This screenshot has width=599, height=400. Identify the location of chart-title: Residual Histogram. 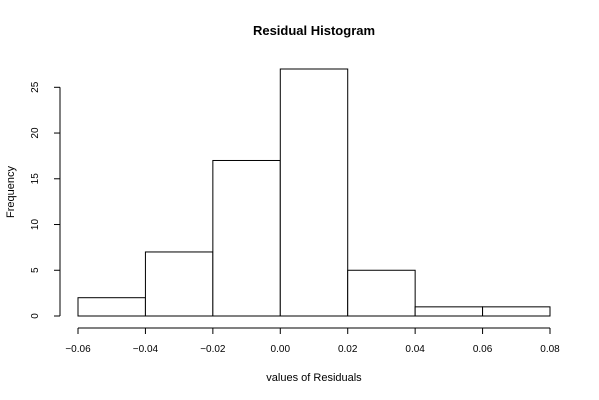
(314, 30).